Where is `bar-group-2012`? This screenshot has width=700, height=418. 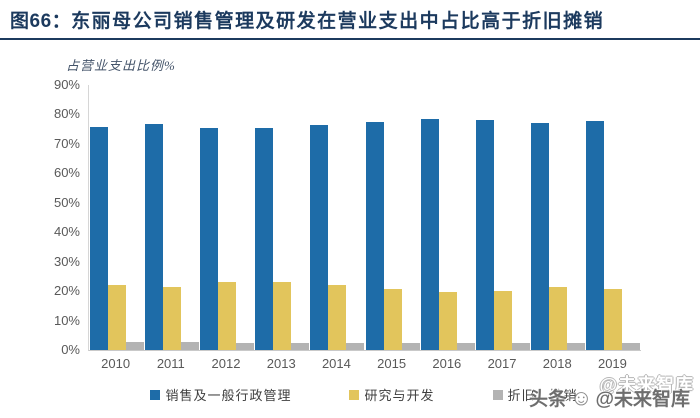
bar-group-2012 is located at coordinates (226, 217).